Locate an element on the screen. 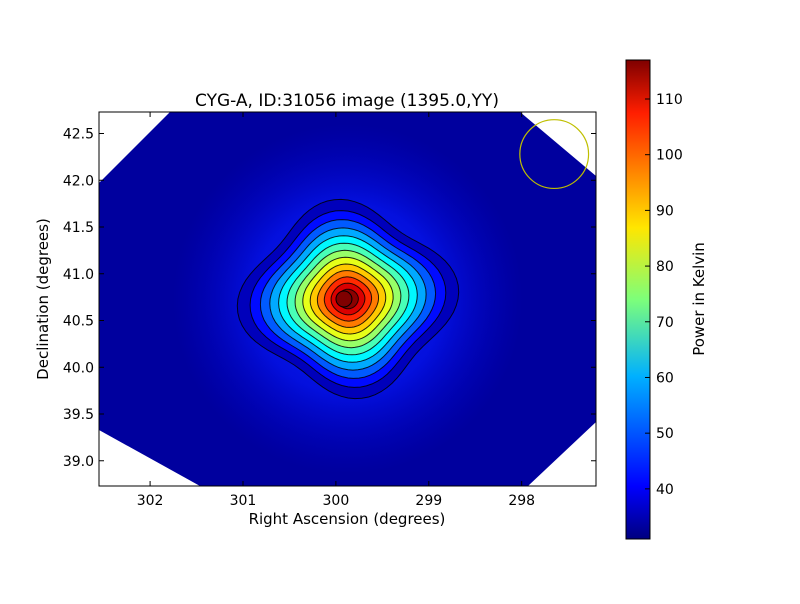  y-tick-label: 42.5 is located at coordinates (78, 135).